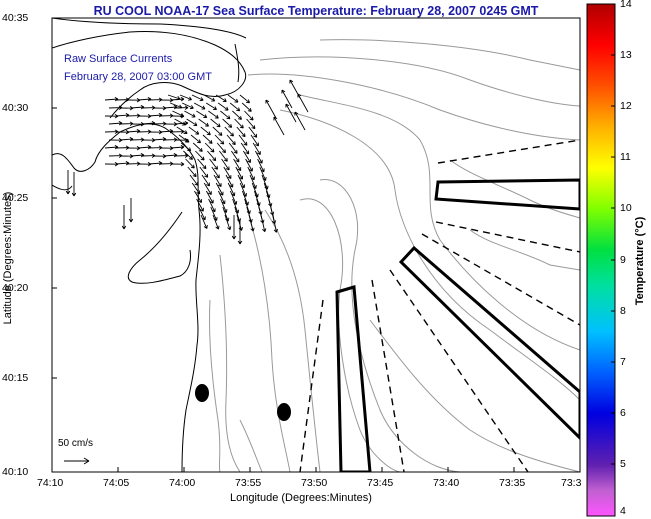 This screenshot has height=519, width=651. What do you see at coordinates (512, 483) in the screenshot?
I see `x-tick-label: 73:35` at bounding box center [512, 483].